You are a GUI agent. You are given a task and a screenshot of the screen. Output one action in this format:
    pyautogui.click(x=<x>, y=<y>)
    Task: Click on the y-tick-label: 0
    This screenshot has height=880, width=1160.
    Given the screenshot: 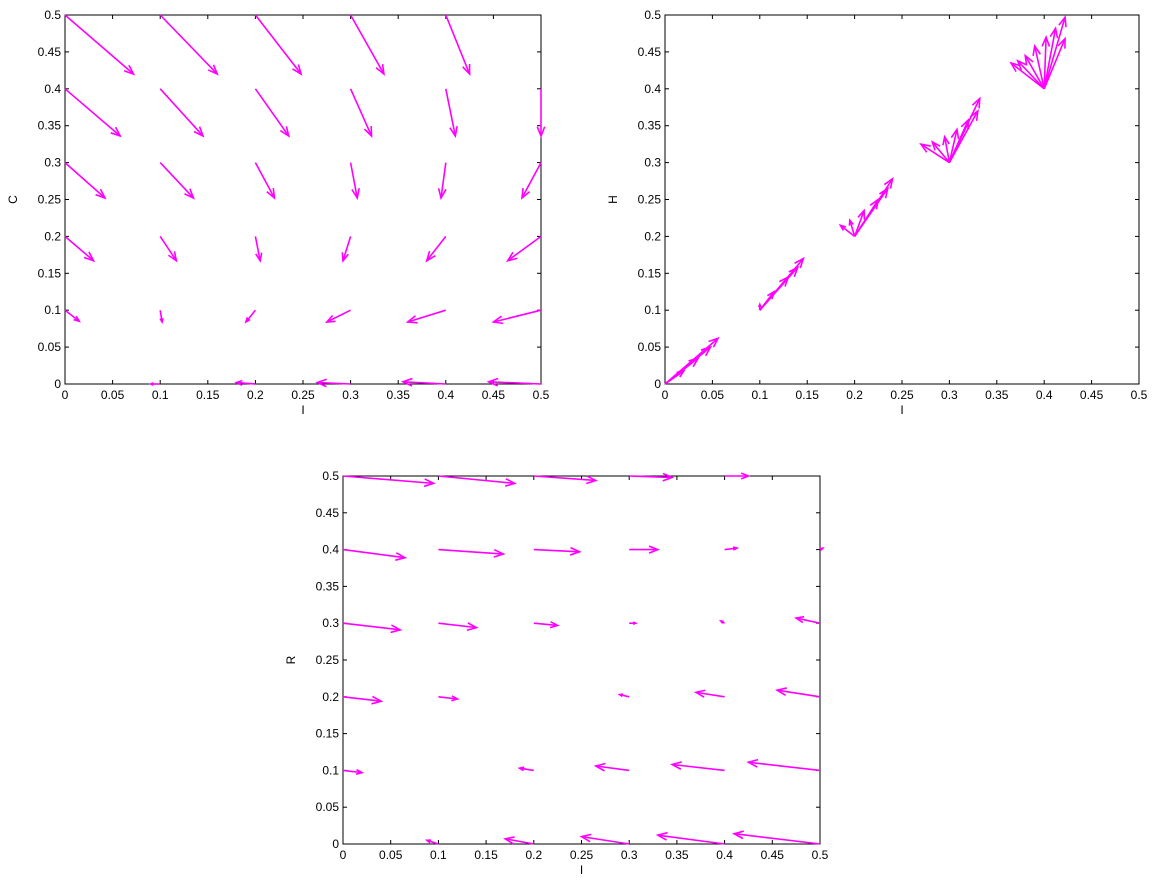 What is the action you would take?
    pyautogui.click(x=657, y=384)
    